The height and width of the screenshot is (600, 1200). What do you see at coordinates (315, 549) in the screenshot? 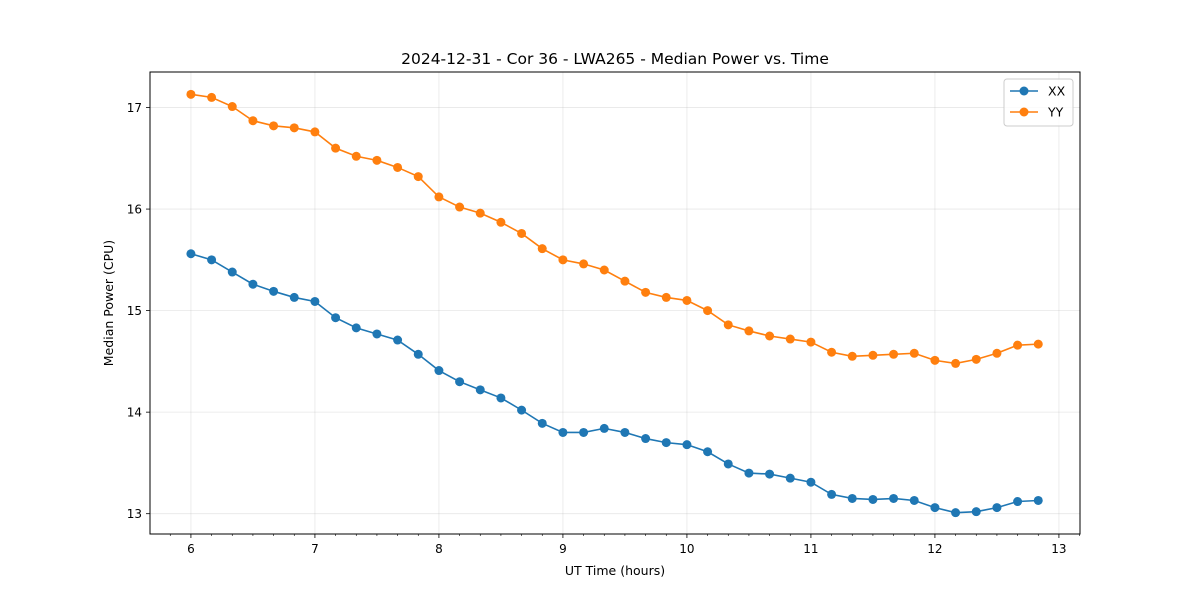
I see `x-tick-label: 7` at bounding box center [315, 549].